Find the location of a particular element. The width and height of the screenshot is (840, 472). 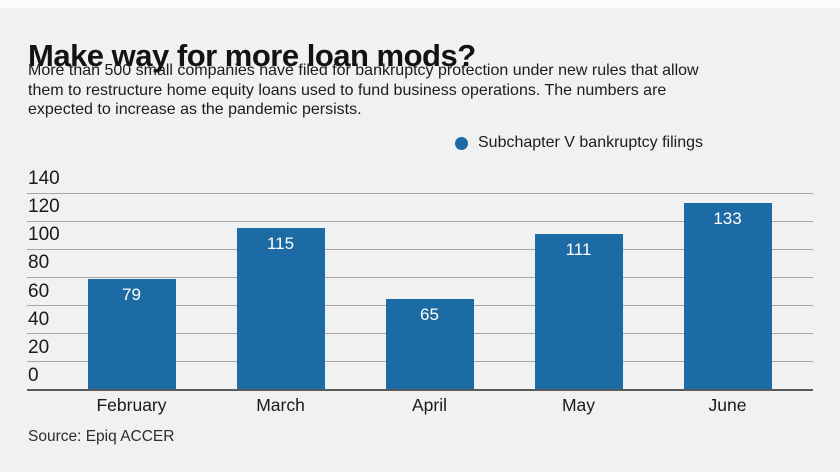

y-axis-tick-label: 60 is located at coordinates (39, 291).